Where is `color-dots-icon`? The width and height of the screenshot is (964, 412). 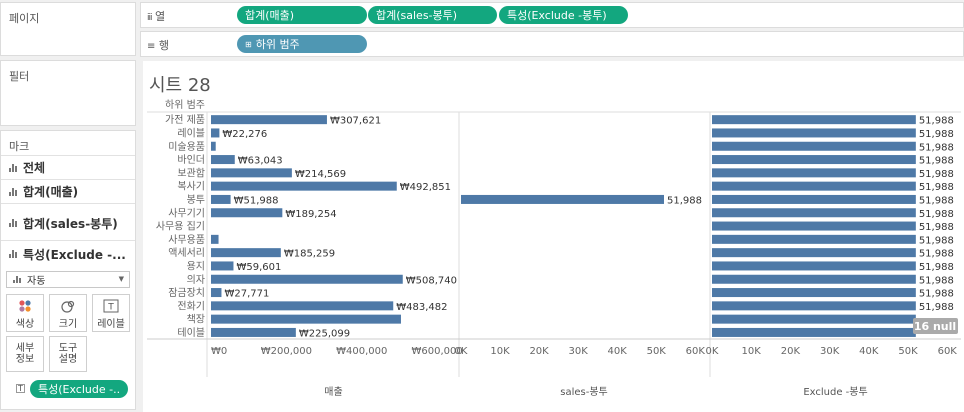 color-dots-icon is located at coordinates (25, 309).